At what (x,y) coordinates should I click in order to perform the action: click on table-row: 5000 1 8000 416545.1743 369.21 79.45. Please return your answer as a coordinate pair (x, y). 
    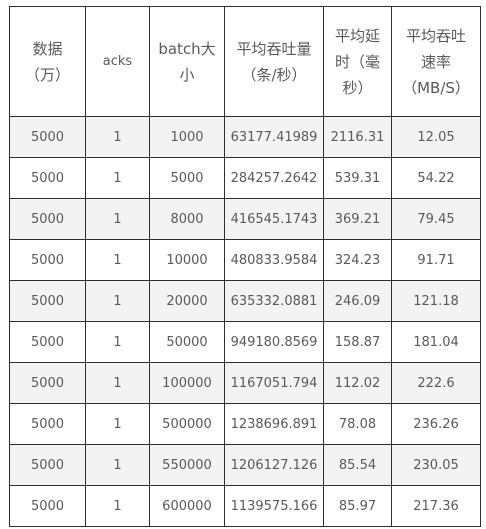
    Looking at the image, I should click on (245, 219).